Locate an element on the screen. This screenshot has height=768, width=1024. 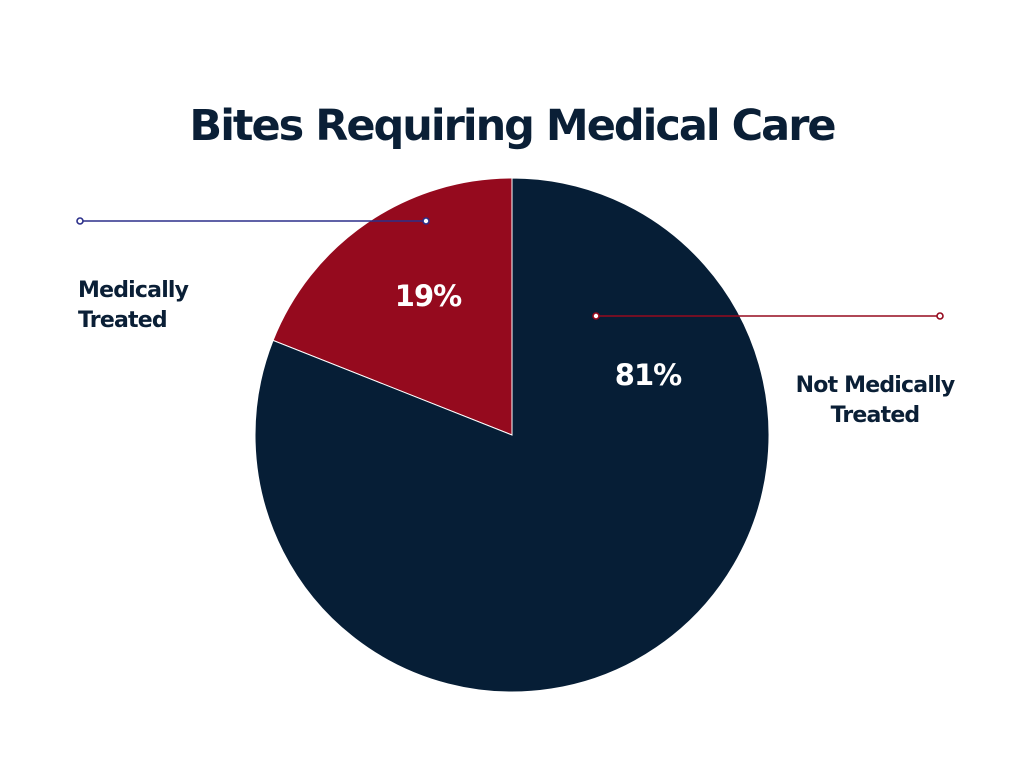
callout-leaders is located at coordinates (510, 268).